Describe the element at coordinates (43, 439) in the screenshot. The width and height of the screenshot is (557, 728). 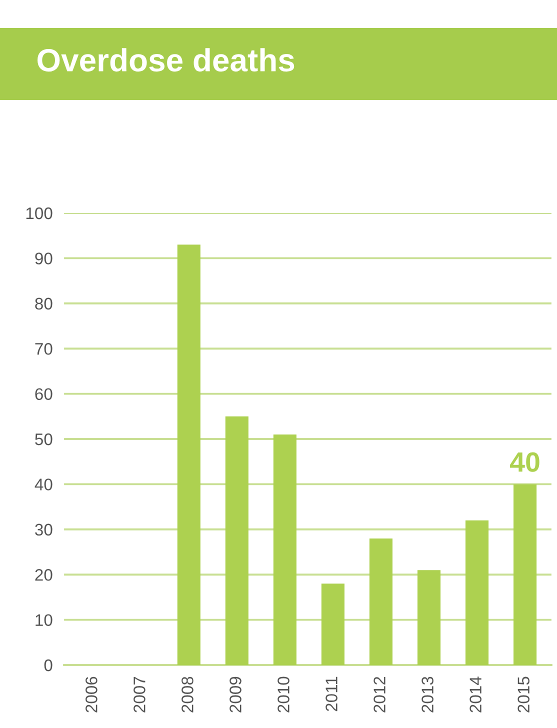
I see `y-tick-label: 50` at that location.